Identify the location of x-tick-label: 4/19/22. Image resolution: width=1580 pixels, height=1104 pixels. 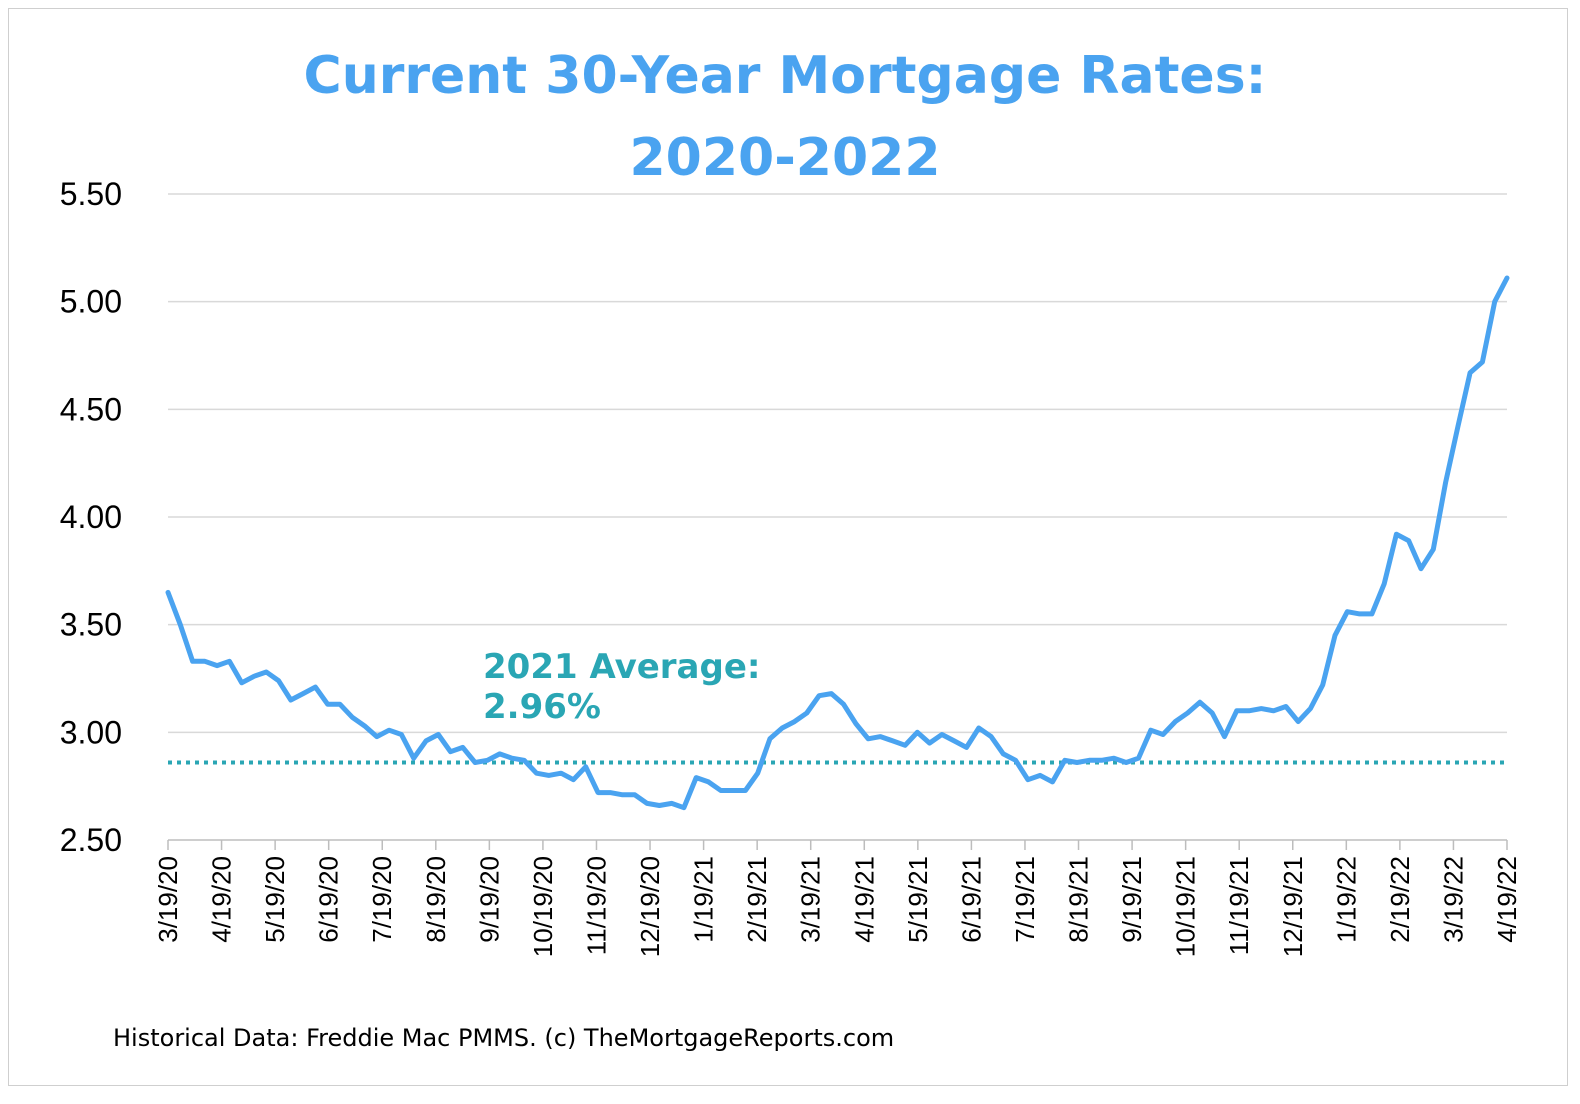
(1507, 899).